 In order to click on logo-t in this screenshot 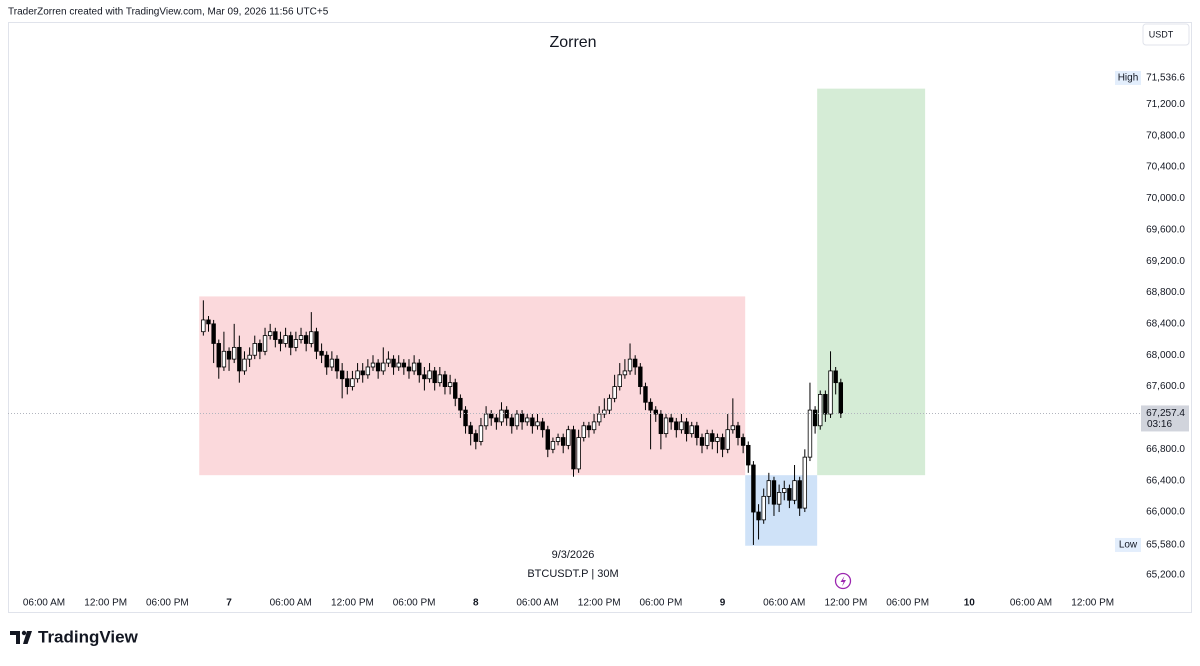, I will do `click(15, 637)`.